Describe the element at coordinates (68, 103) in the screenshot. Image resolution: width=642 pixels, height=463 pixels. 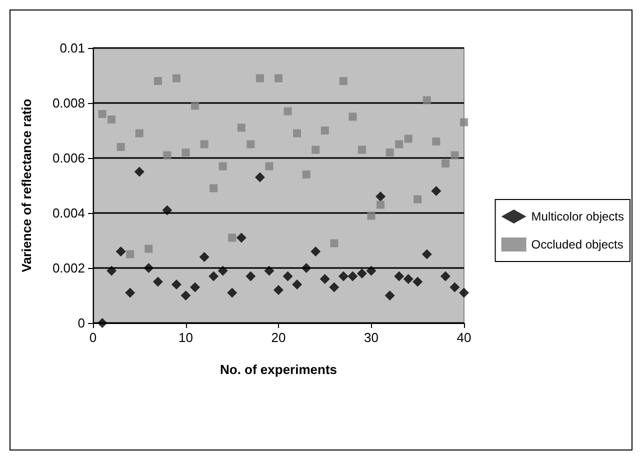
I see `y-tick-label: 0.008` at that location.